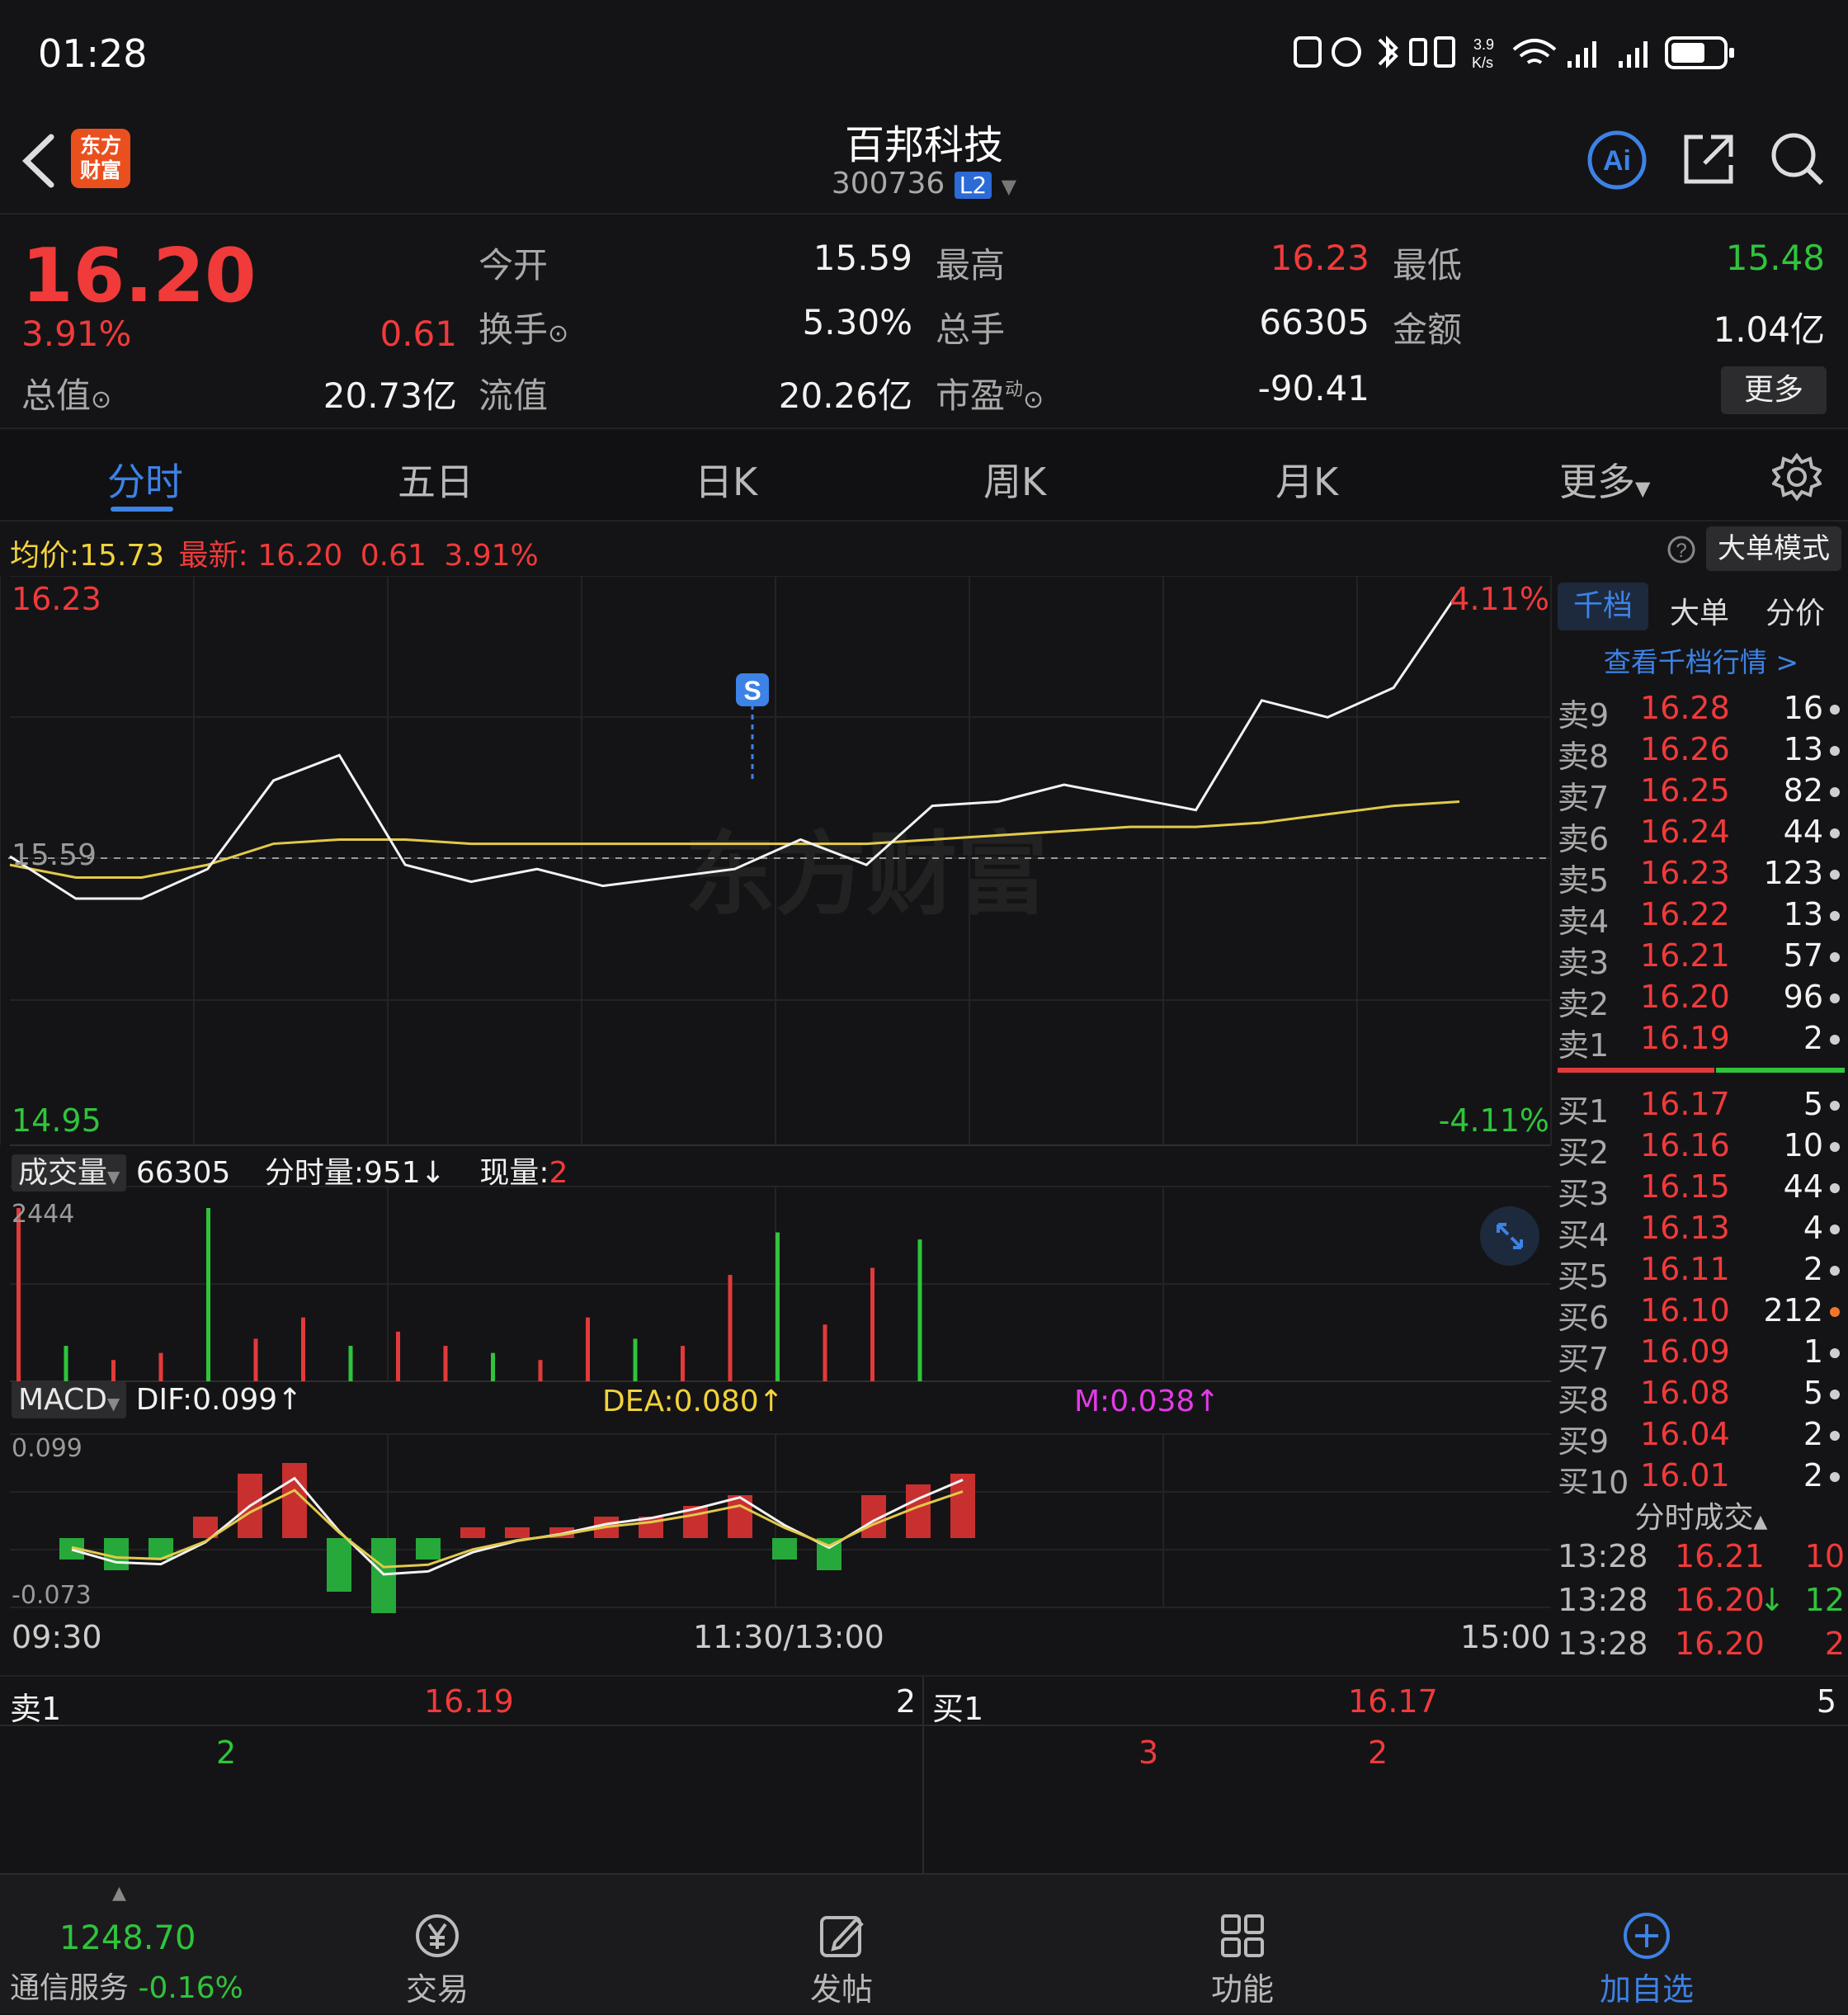  Describe the element at coordinates (1646, 1945) in the screenshot. I see `nav-add-watchlist: 加自选` at that location.